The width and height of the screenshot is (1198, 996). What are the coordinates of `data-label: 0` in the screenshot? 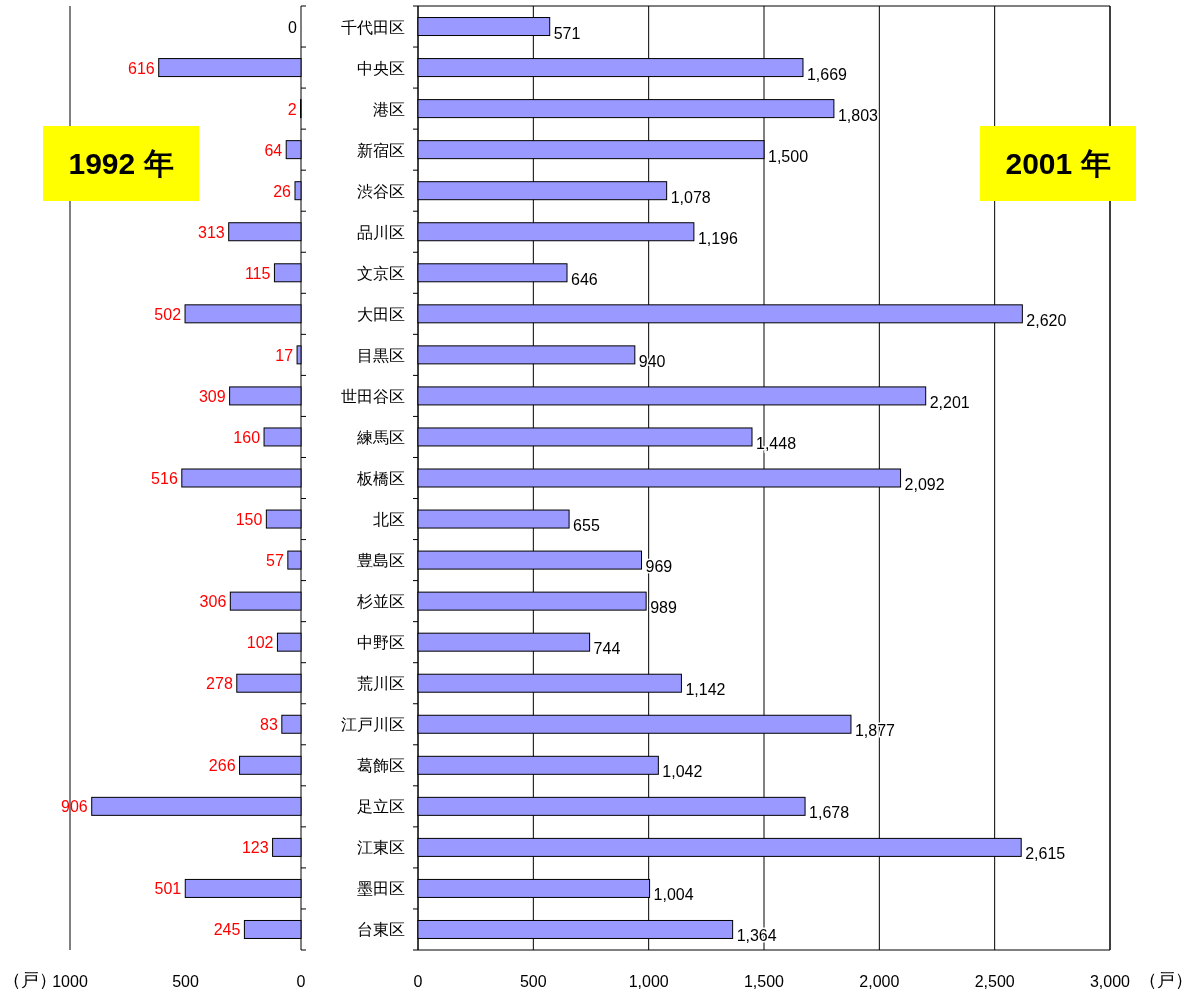 It's located at (293, 27).